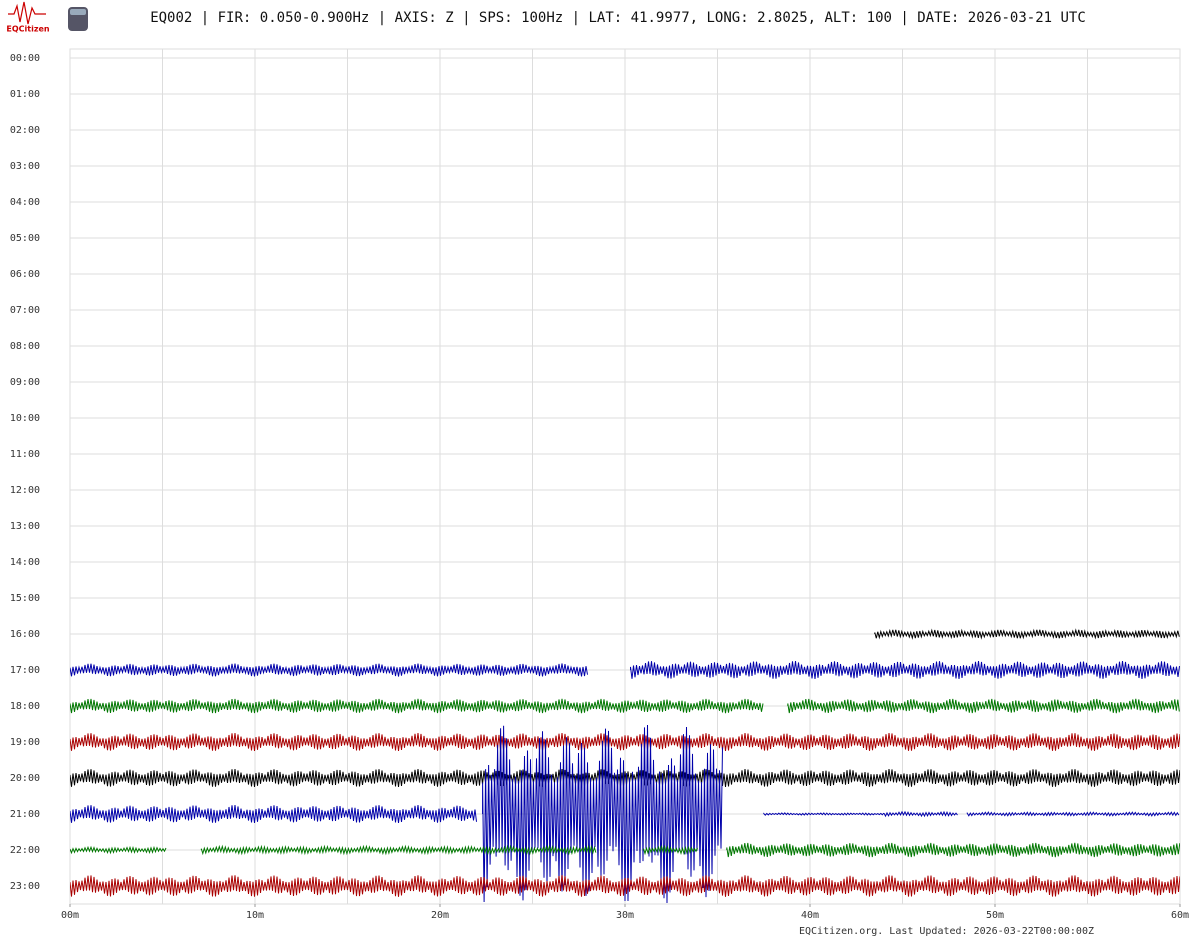 The height and width of the screenshot is (940, 1200). I want to click on y-tick-label: 14:00, so click(25, 562).